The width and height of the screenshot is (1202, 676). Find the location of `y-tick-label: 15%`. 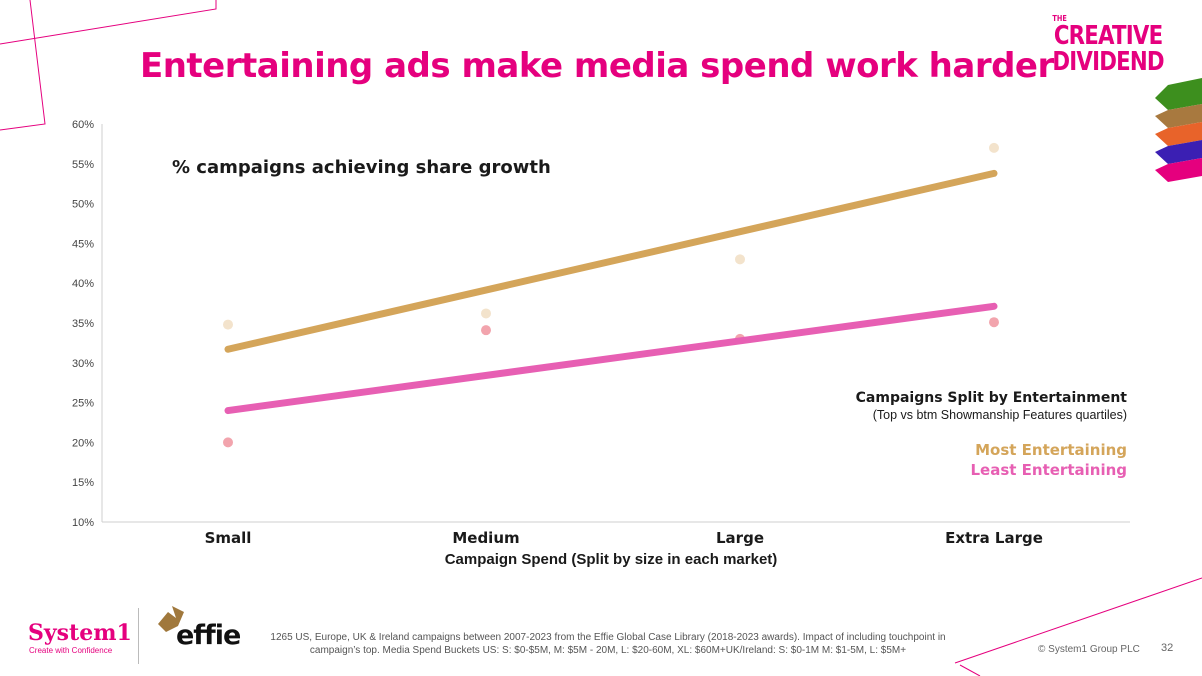

y-tick-label: 15% is located at coordinates (83, 483).